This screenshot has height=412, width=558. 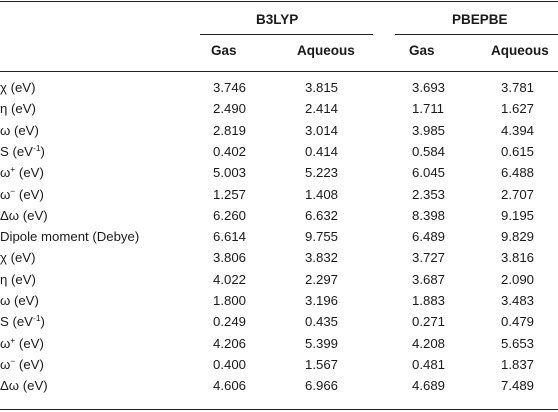 What do you see at coordinates (322, 364) in the screenshot?
I see `table-cell: 1.567` at bounding box center [322, 364].